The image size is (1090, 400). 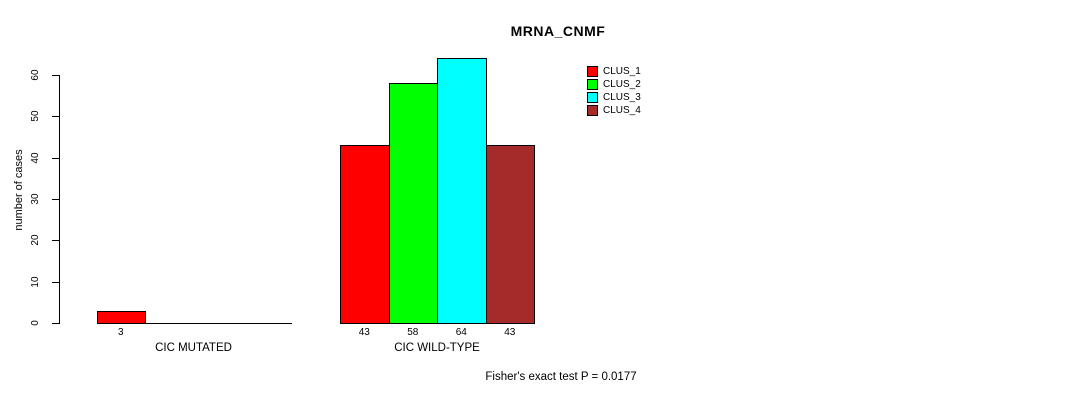 I want to click on legend-item-clus_1: CLUS_1, so click(x=614, y=71).